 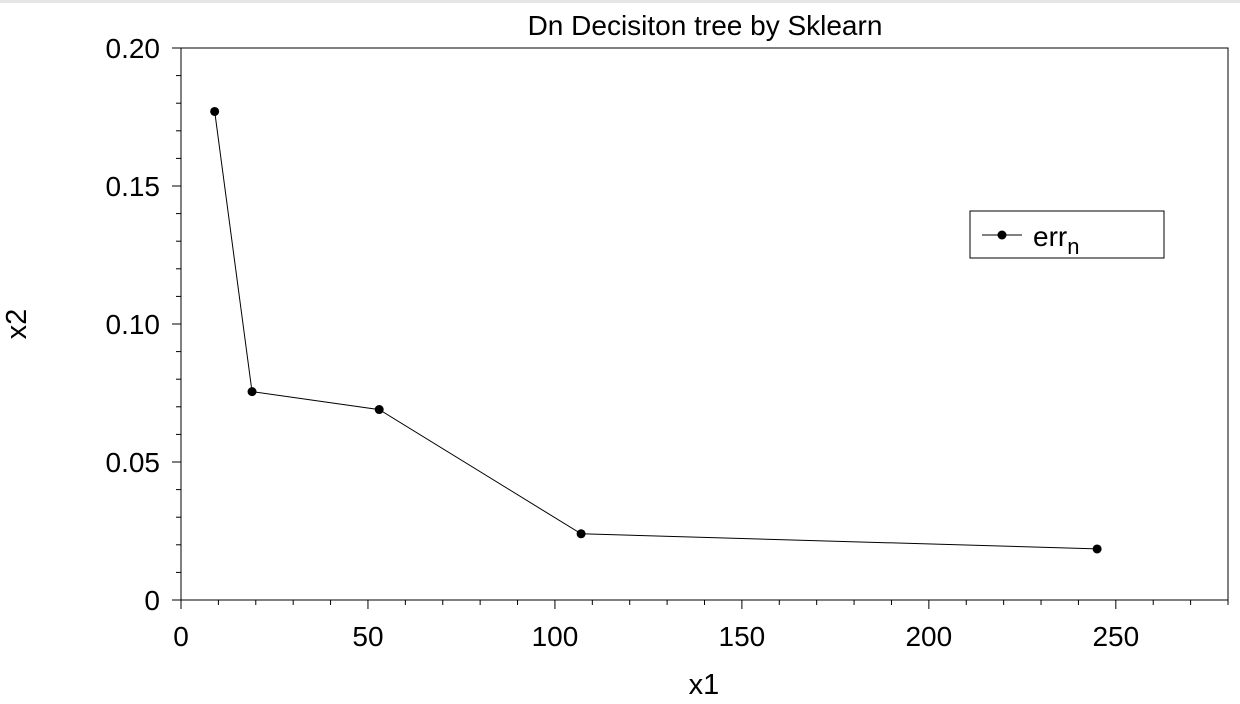 I want to click on y-tick-label: 0.15, so click(x=133, y=186).